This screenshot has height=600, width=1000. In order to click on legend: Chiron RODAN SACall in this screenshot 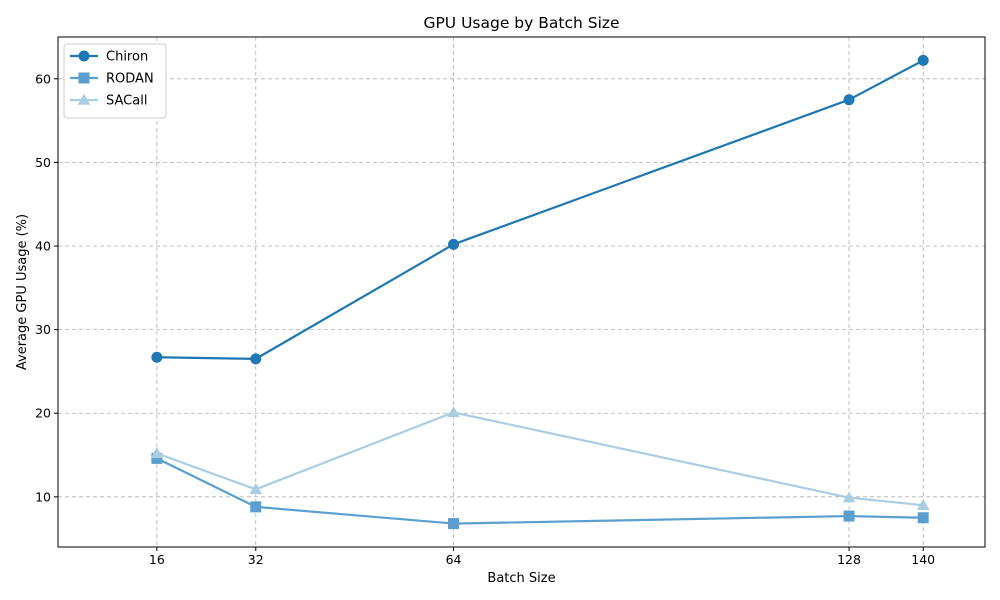, I will do `click(115, 81)`.